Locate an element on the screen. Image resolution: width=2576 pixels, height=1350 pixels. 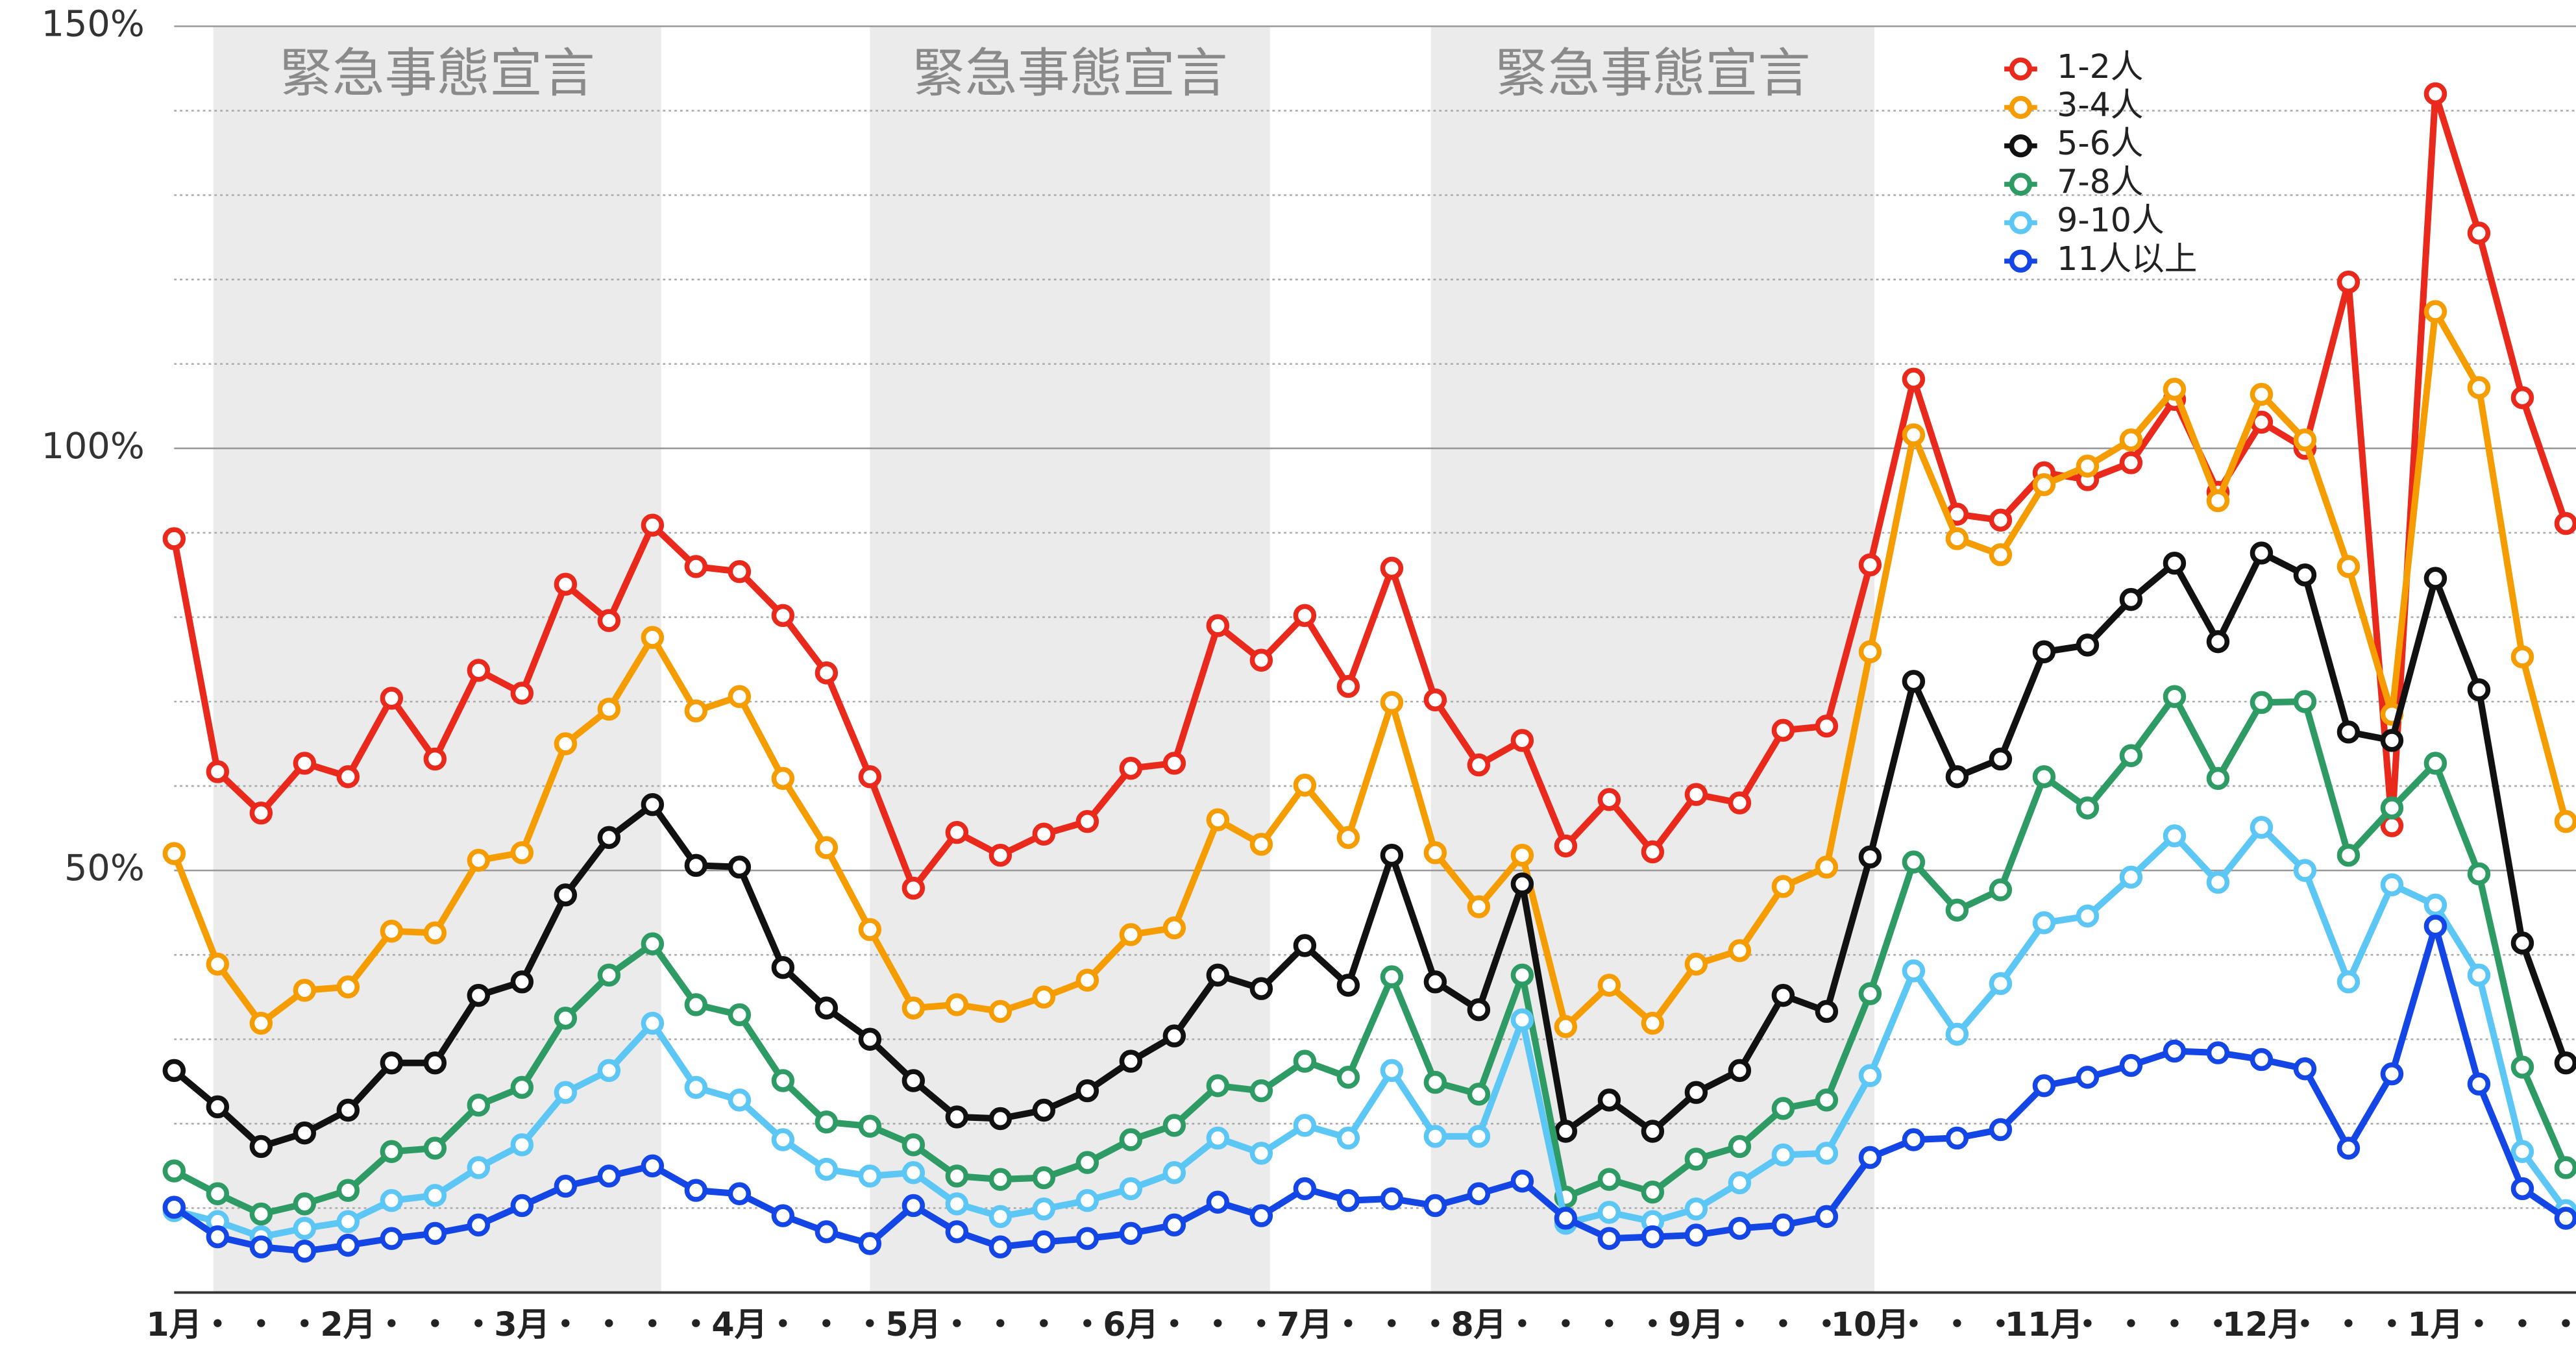
legend-label: 5-6人 is located at coordinates (2100, 143).